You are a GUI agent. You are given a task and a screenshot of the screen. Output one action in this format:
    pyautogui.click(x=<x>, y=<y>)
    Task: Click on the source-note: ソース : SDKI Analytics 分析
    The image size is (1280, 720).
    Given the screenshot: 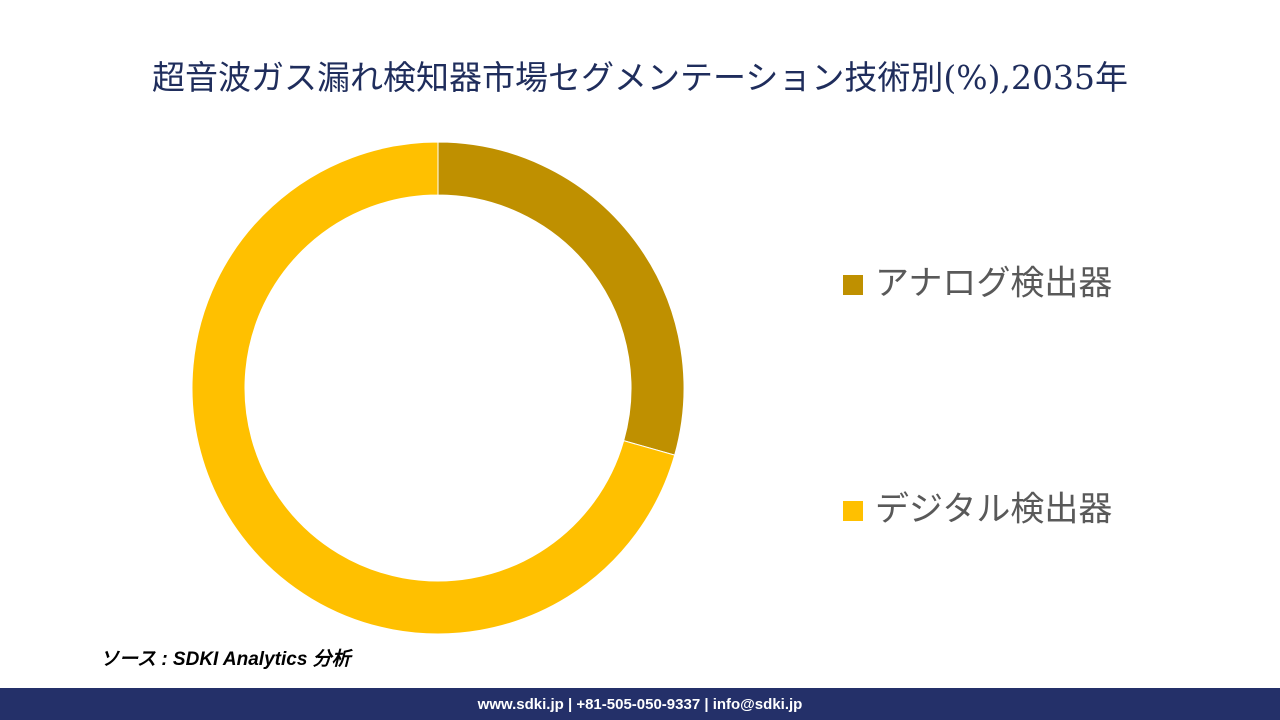 What is the action you would take?
    pyautogui.click(x=227, y=659)
    